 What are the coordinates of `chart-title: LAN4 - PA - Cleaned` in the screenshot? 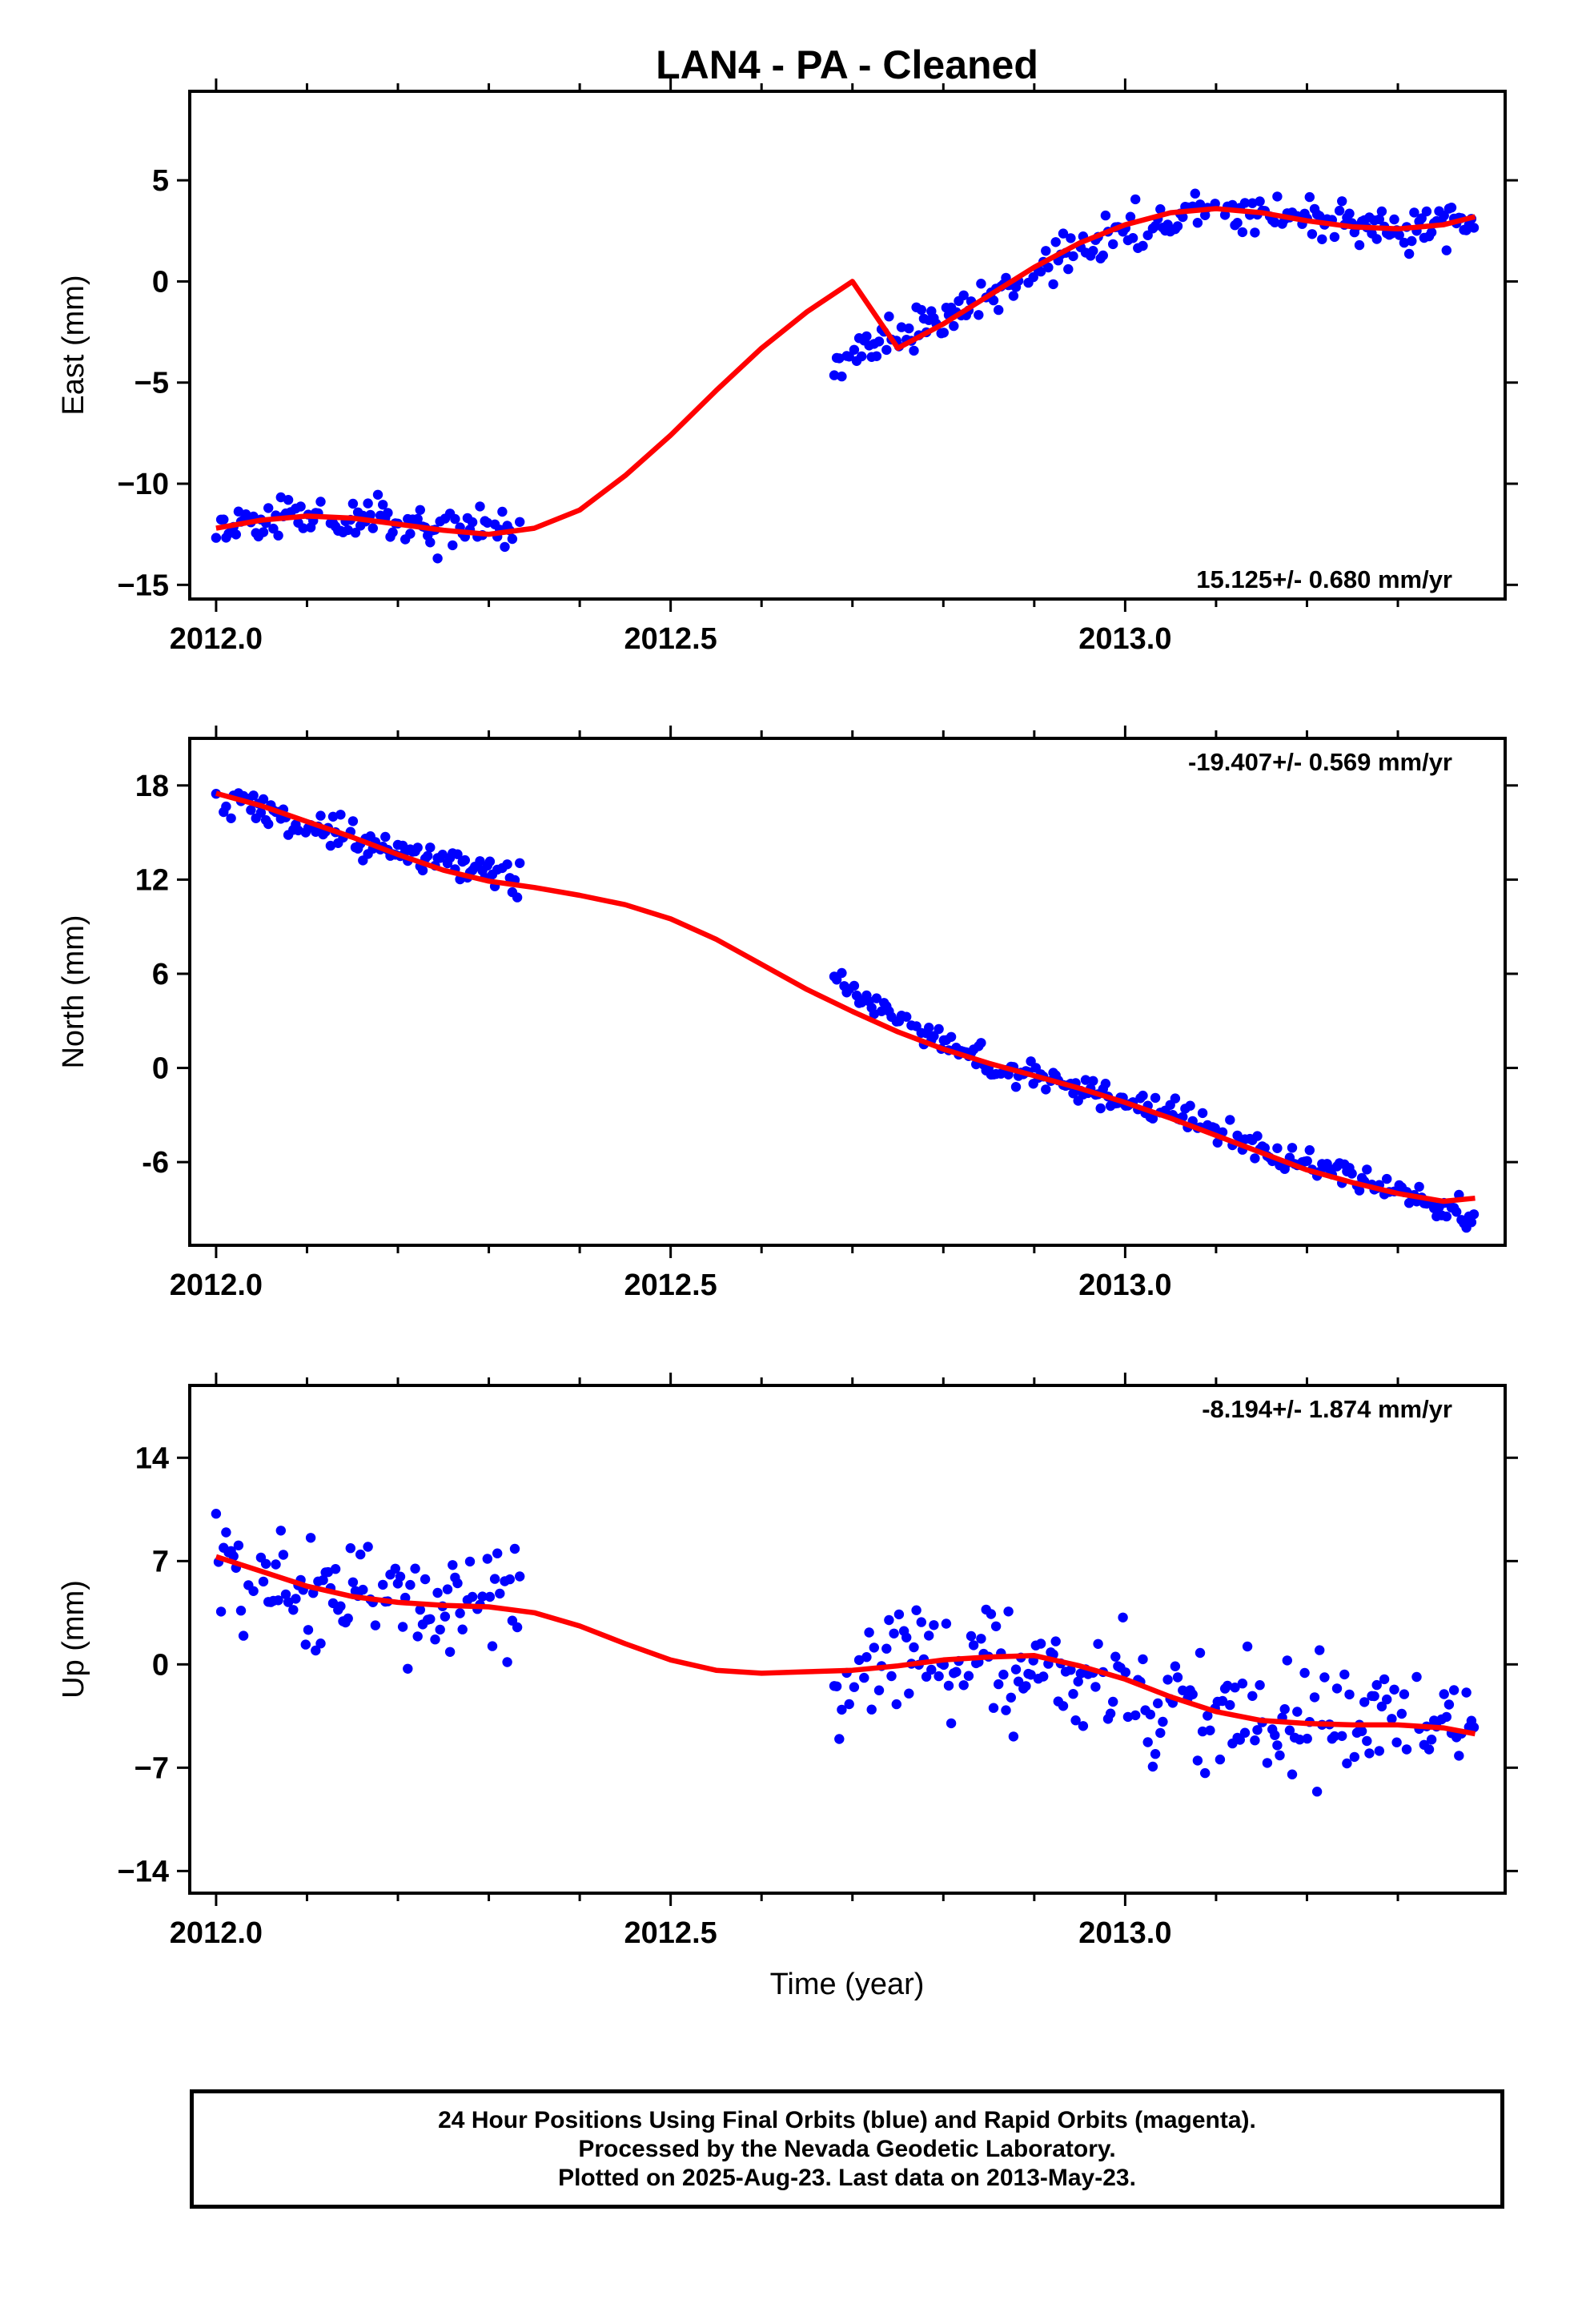 It's located at (847, 64).